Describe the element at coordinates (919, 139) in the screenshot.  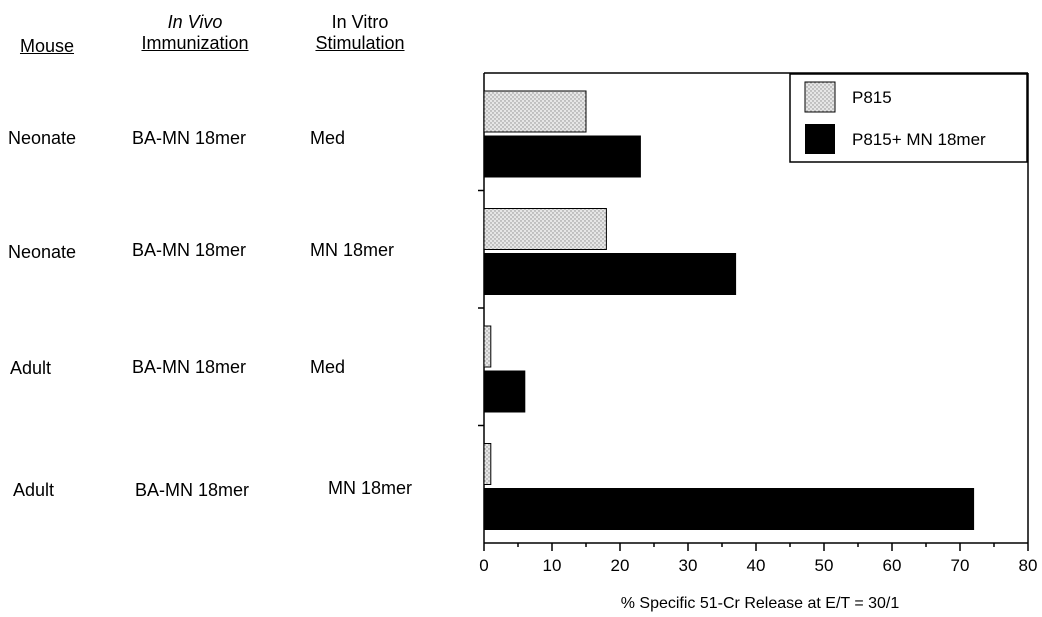
I see `legend-label-p815-mn: P815+ MN 18mer` at that location.